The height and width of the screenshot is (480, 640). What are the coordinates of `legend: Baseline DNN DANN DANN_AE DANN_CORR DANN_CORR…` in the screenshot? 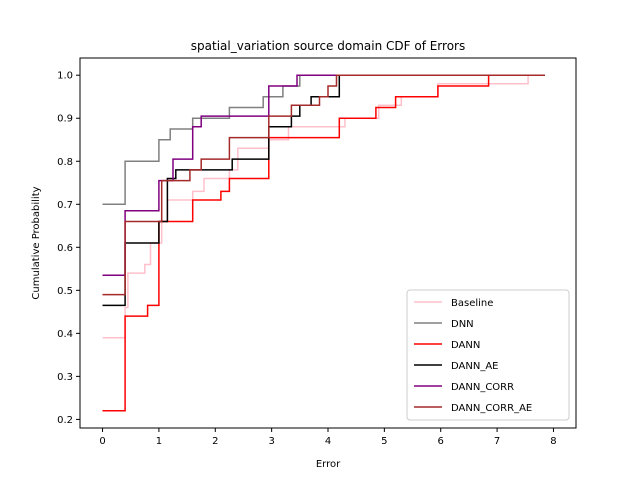 It's located at (488, 355).